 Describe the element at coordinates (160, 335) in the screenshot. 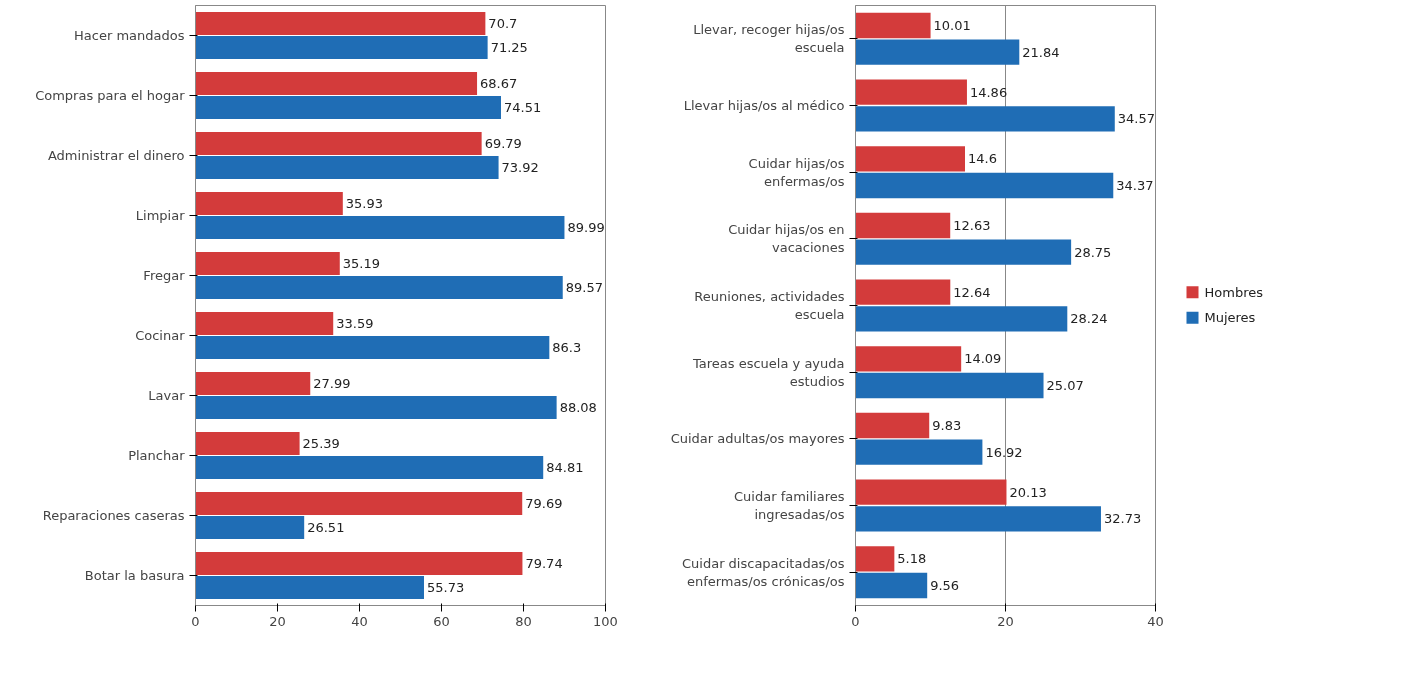

I see `y-tick-label: Cocinar` at that location.